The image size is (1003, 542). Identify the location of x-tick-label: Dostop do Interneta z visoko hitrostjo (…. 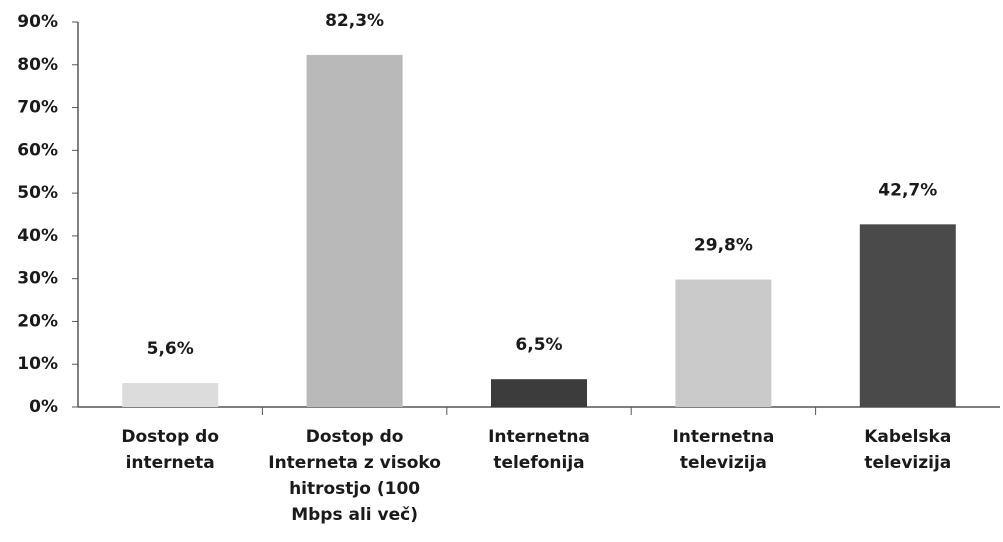
(354, 476).